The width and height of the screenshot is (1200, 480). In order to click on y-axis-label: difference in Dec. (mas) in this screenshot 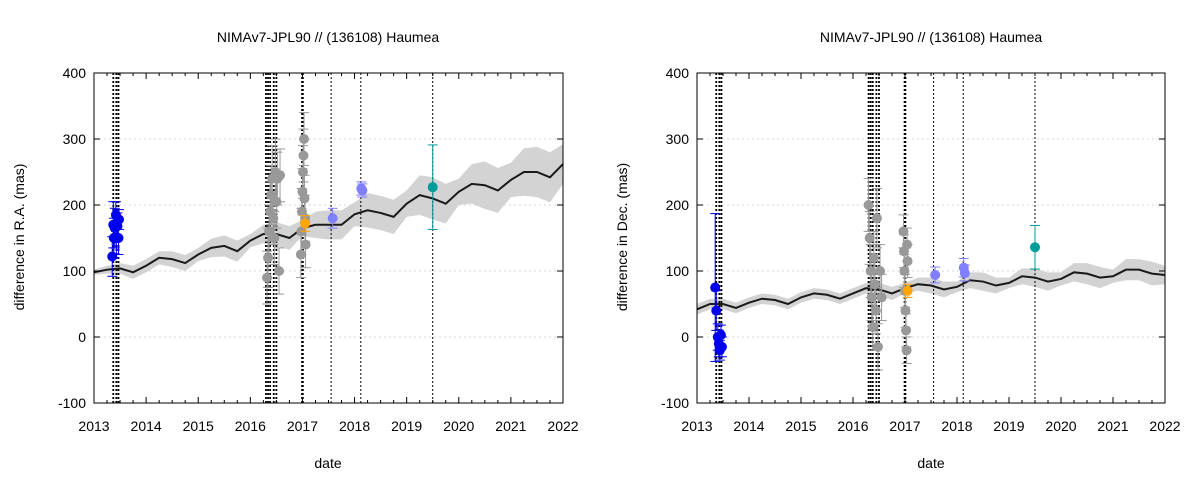, I will do `click(622, 237)`.